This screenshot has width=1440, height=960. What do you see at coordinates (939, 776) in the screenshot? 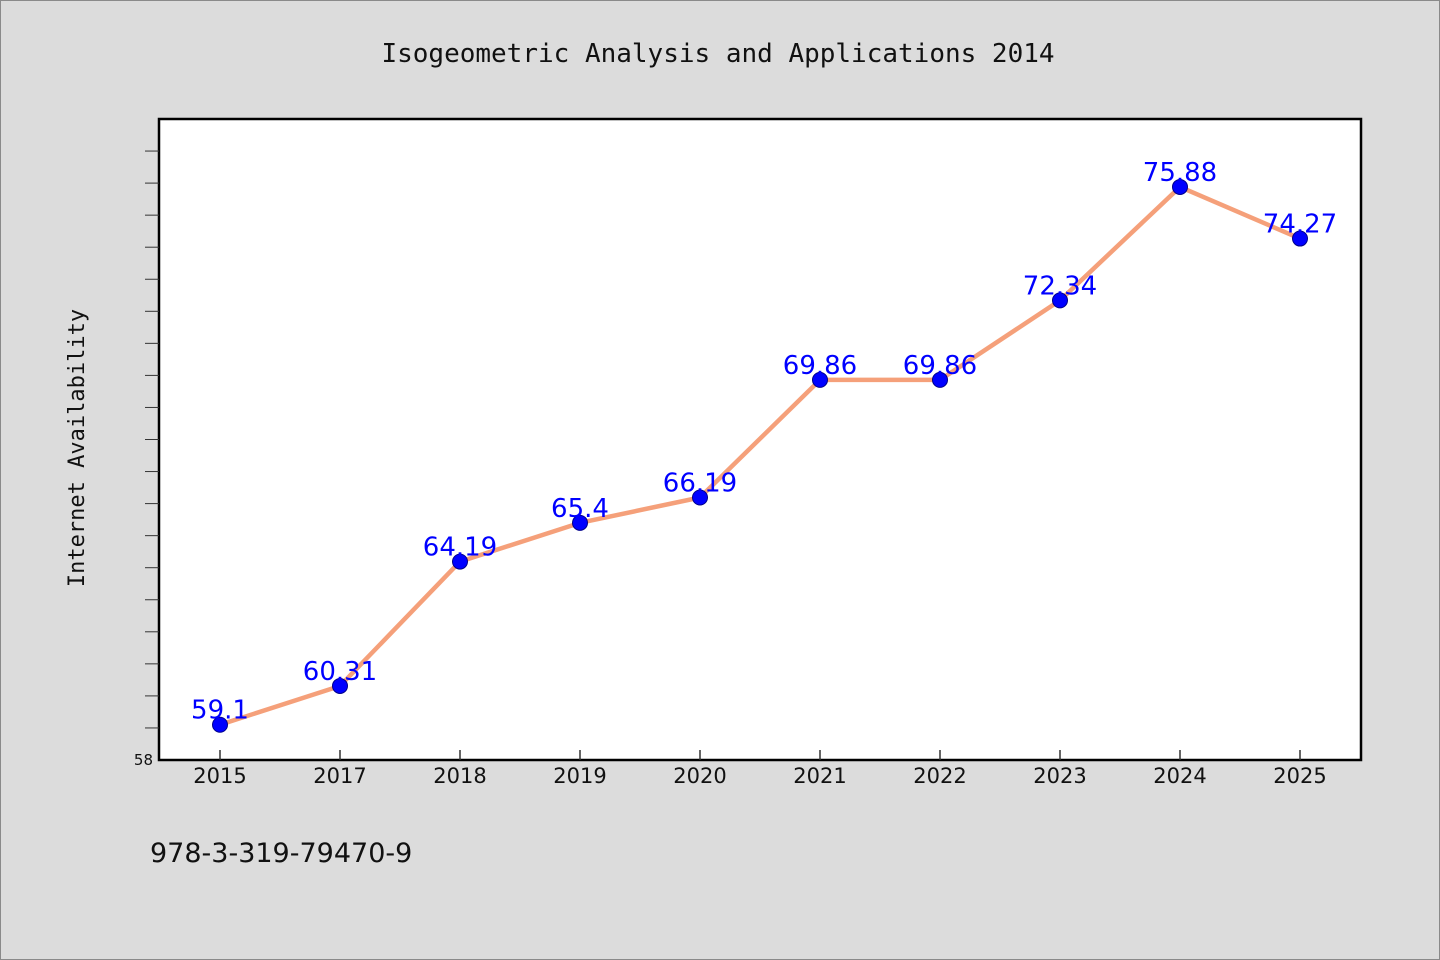
I see `x-tick-label: 2022` at bounding box center [939, 776].